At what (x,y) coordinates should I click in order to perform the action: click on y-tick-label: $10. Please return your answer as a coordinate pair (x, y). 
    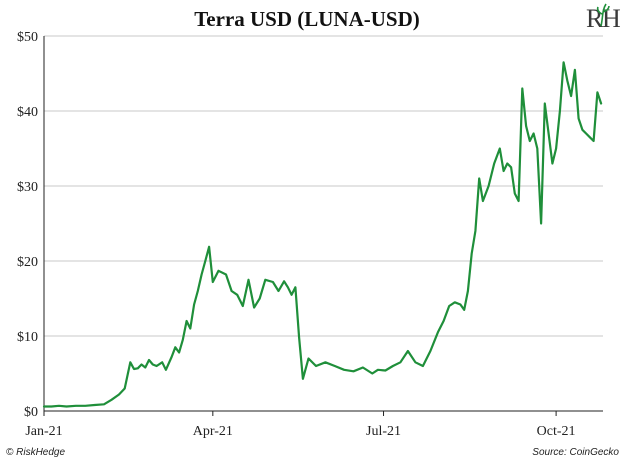
    Looking at the image, I should click on (27, 337).